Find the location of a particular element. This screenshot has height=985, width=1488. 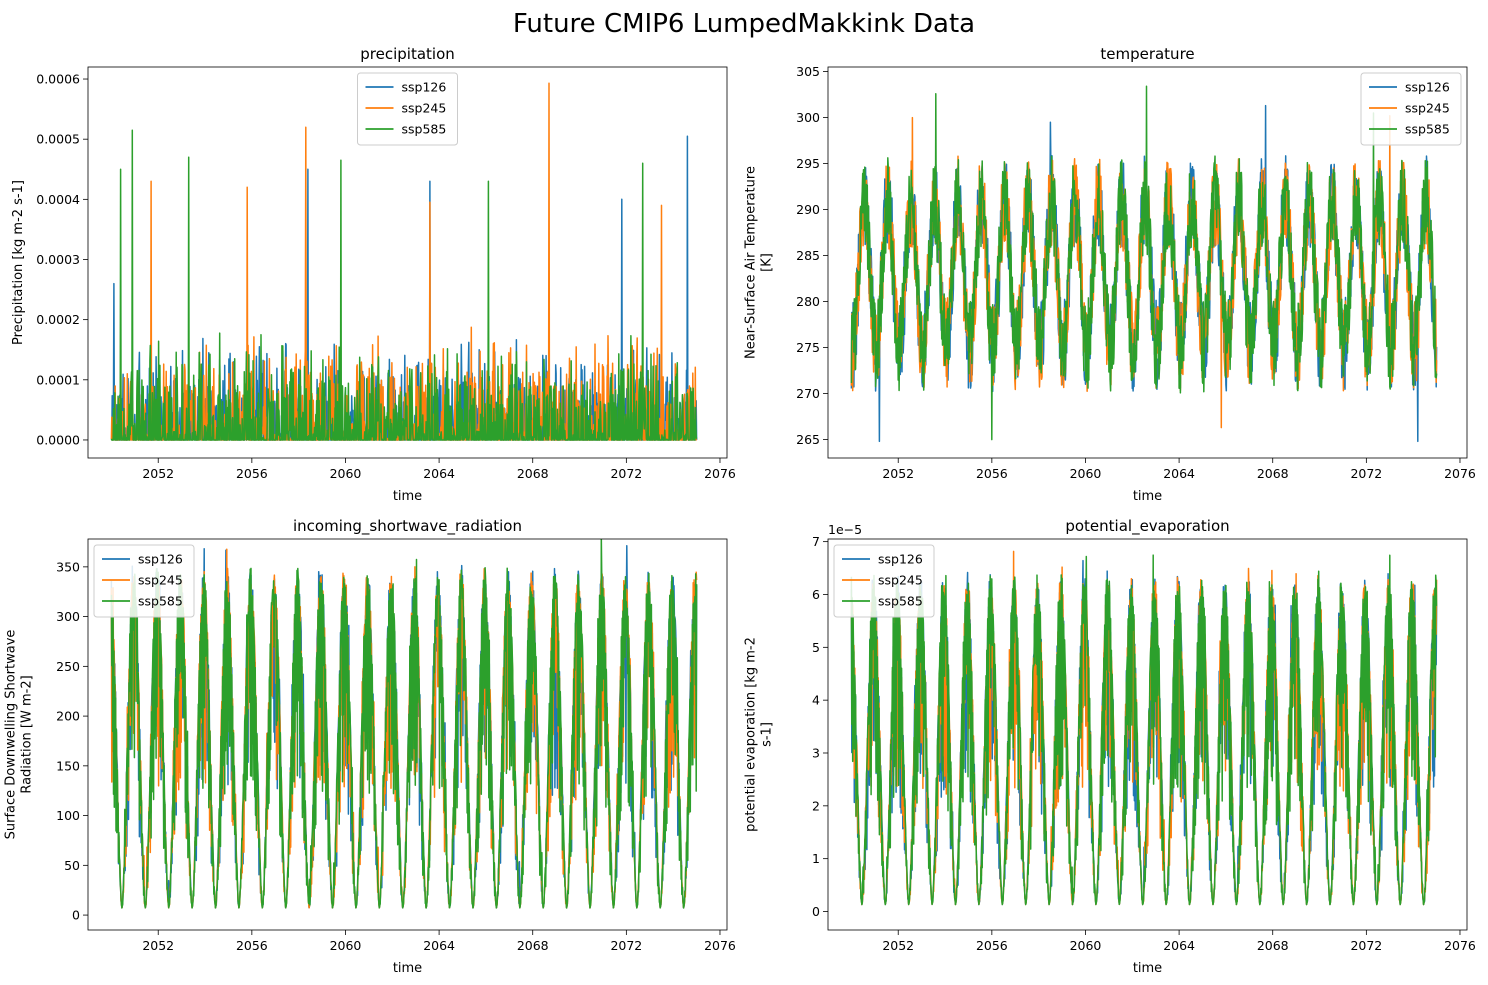

y-axis-label-line: Precipitation [kg m-2 s-1] is located at coordinates (18, 262).